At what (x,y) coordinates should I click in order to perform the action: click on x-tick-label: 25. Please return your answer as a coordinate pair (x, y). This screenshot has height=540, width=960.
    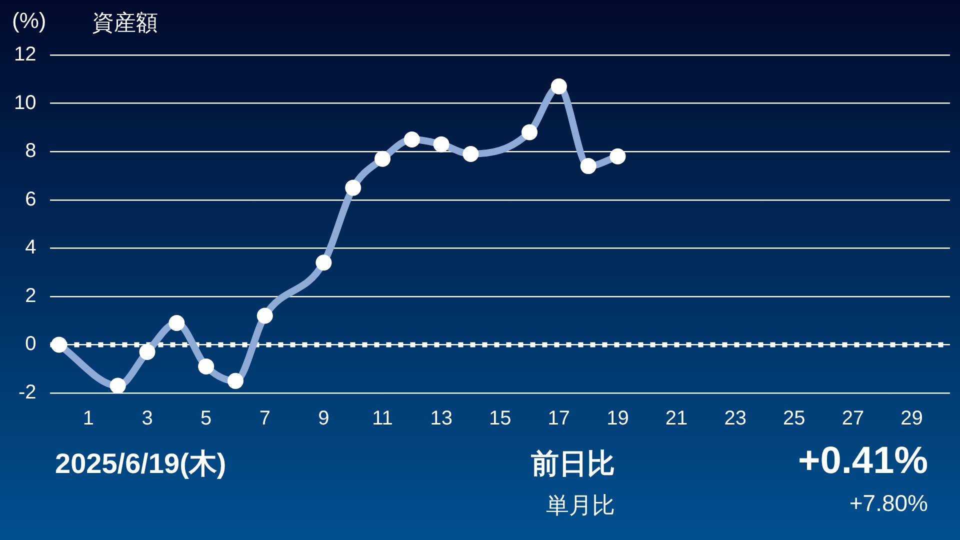
    Looking at the image, I should click on (794, 419).